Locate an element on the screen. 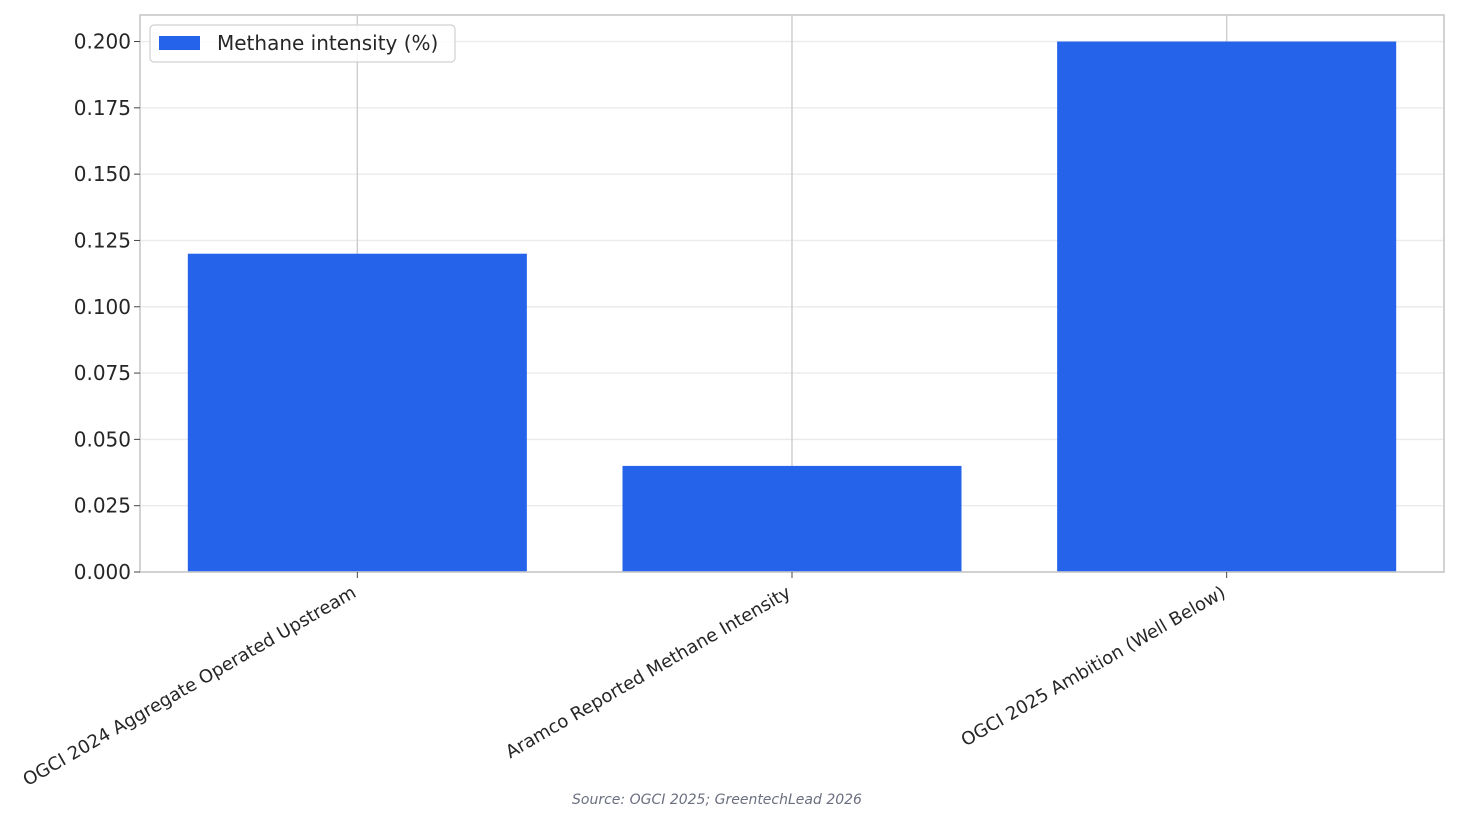 This screenshot has width=1459, height=824. legend-box is located at coordinates (302, 43).